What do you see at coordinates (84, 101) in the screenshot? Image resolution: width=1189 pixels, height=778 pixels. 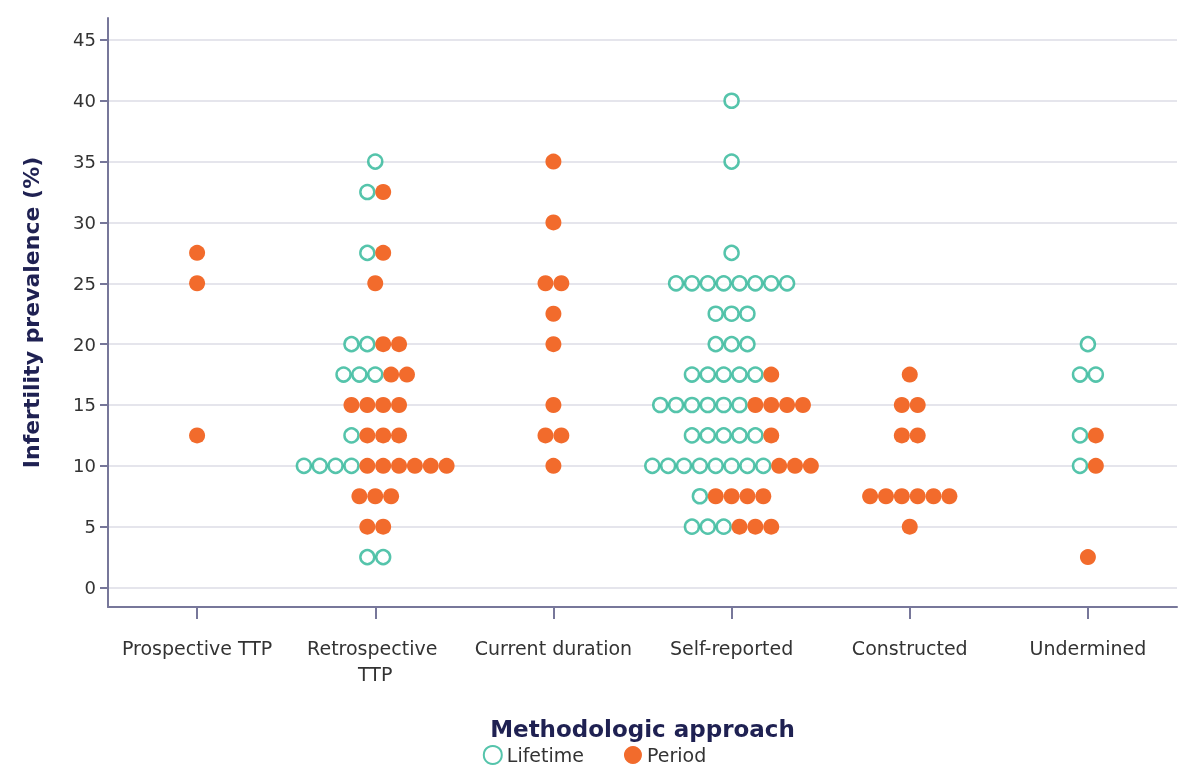 I see `y-tick-label: 40` at bounding box center [84, 101].